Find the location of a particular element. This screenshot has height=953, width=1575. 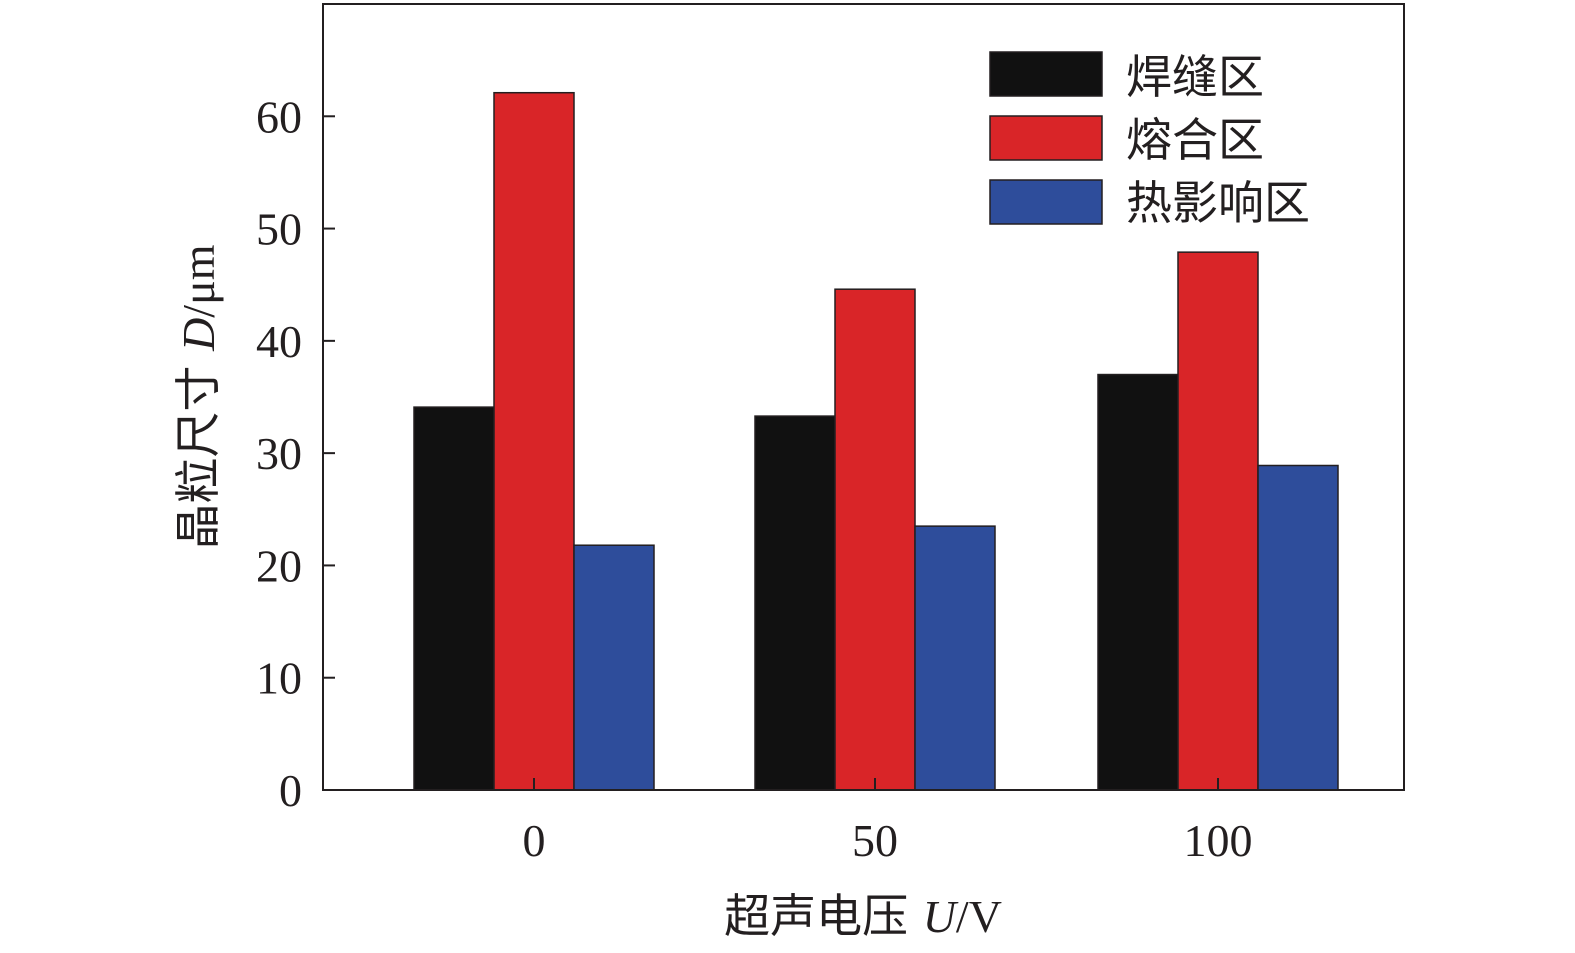

legend-label-haz: 热影响区 is located at coordinates (1218, 203).